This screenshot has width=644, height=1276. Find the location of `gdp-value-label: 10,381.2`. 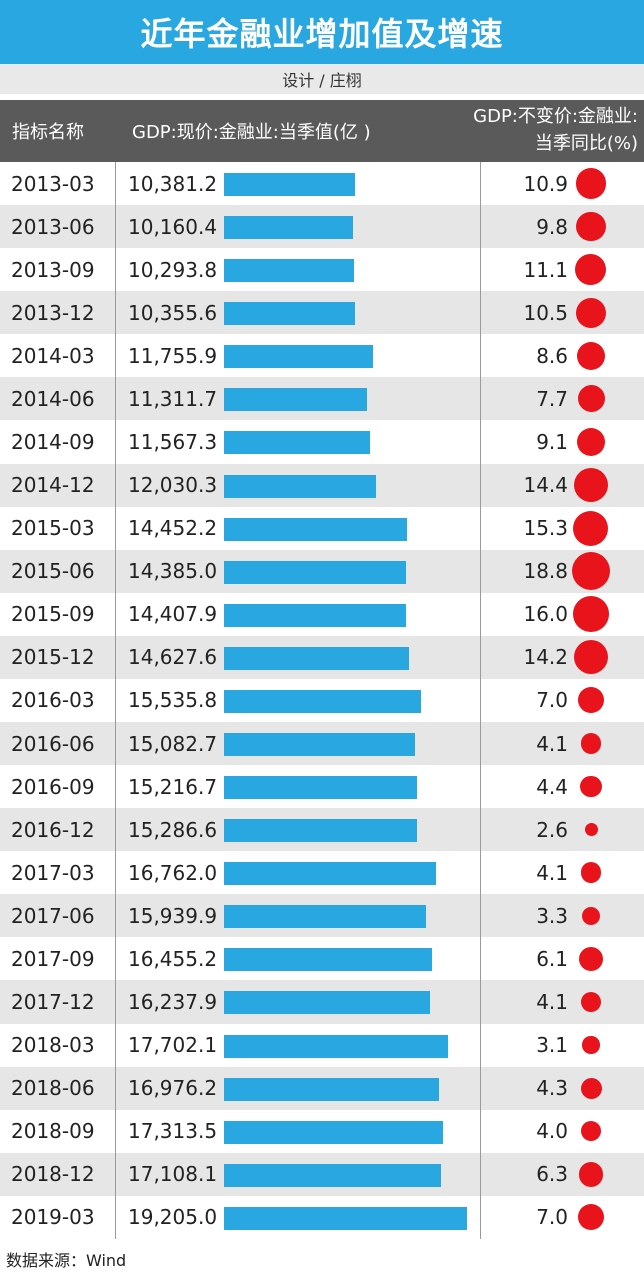

gdp-value-label: 10,381.2 is located at coordinates (173, 183).